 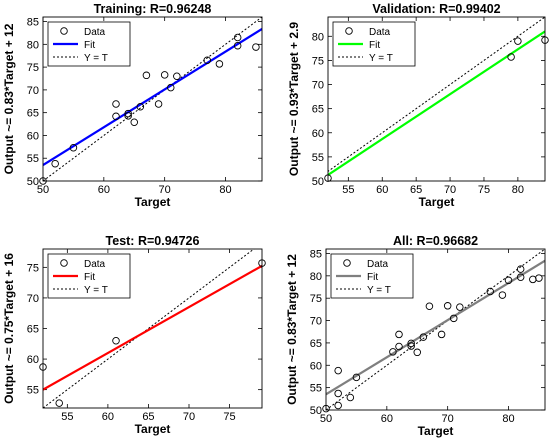 I want to click on chart-title: Test: R=0.94726, so click(x=153, y=241).